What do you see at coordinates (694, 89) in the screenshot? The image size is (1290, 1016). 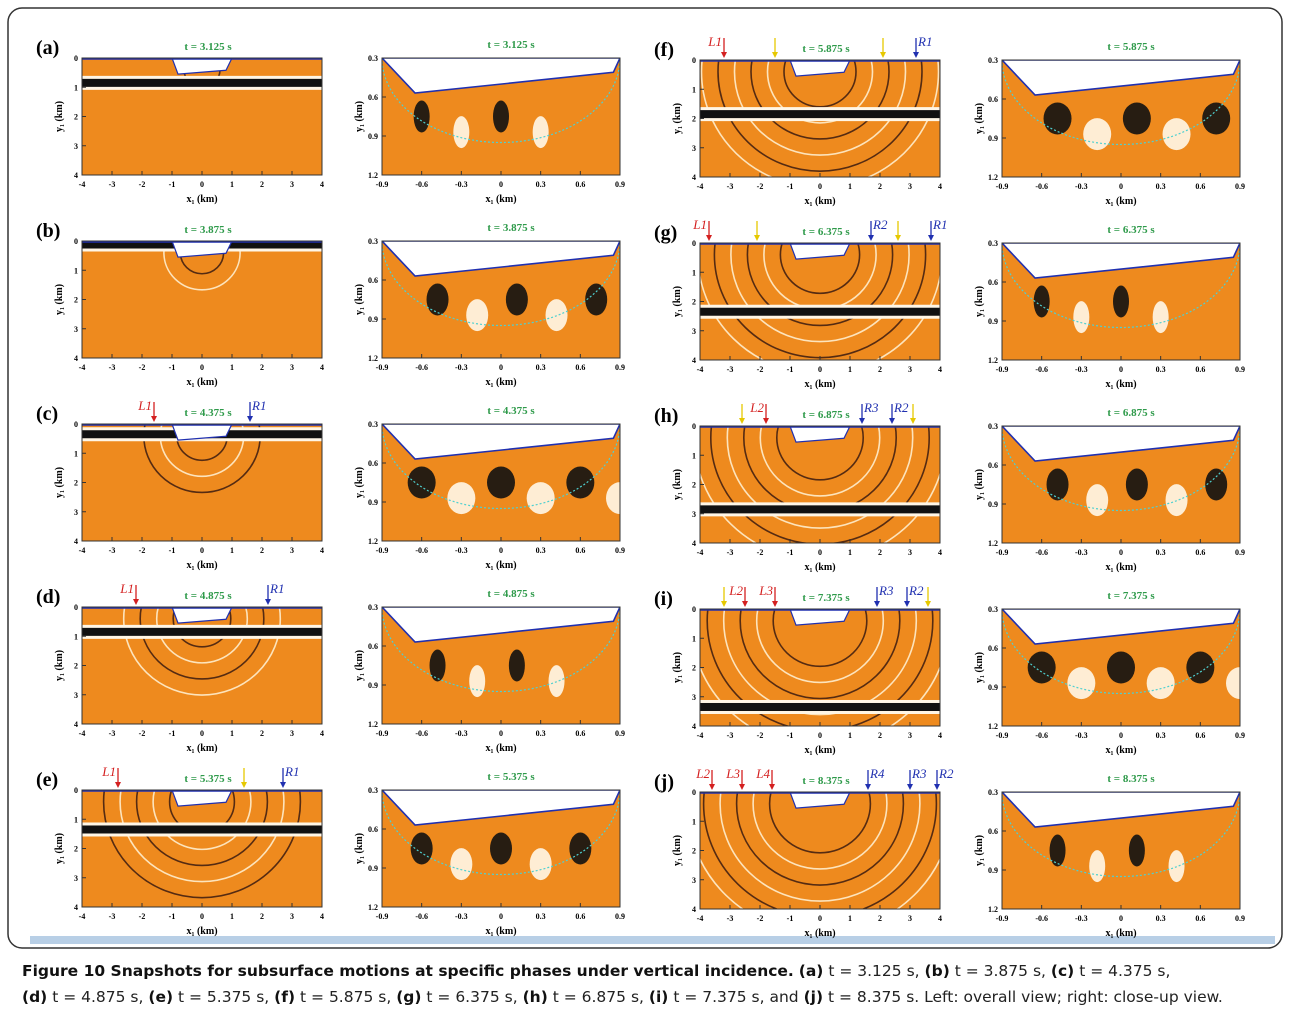 I see `y-tick-label: 1` at bounding box center [694, 89].